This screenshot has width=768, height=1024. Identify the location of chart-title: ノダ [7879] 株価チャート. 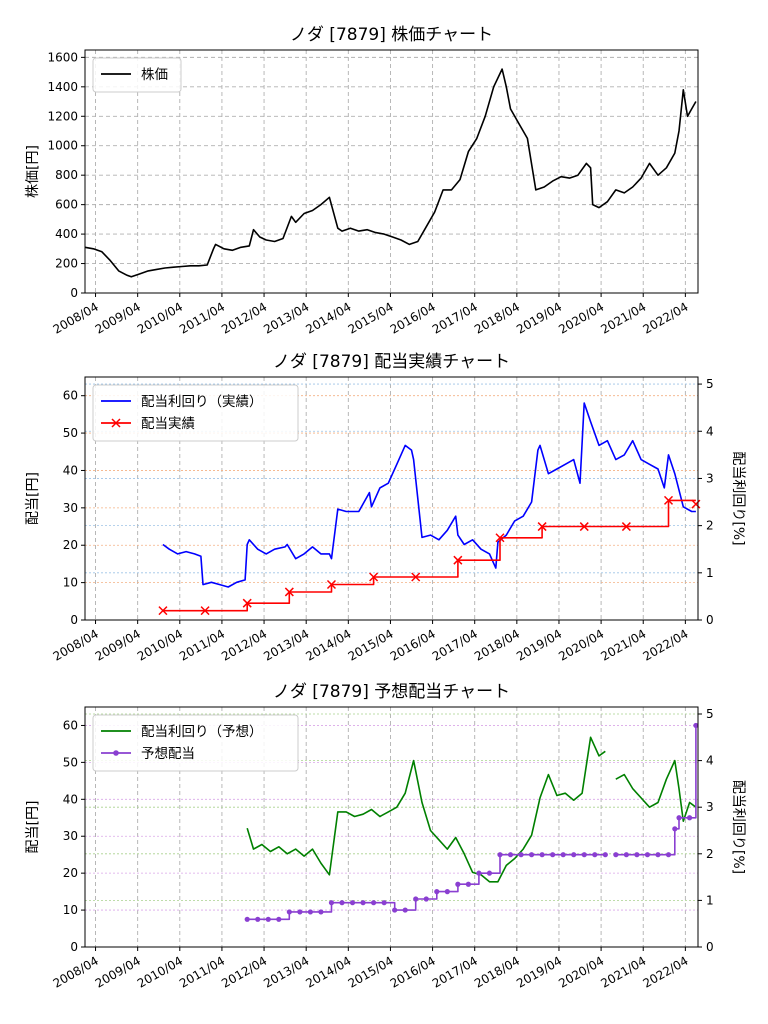
(391, 35).